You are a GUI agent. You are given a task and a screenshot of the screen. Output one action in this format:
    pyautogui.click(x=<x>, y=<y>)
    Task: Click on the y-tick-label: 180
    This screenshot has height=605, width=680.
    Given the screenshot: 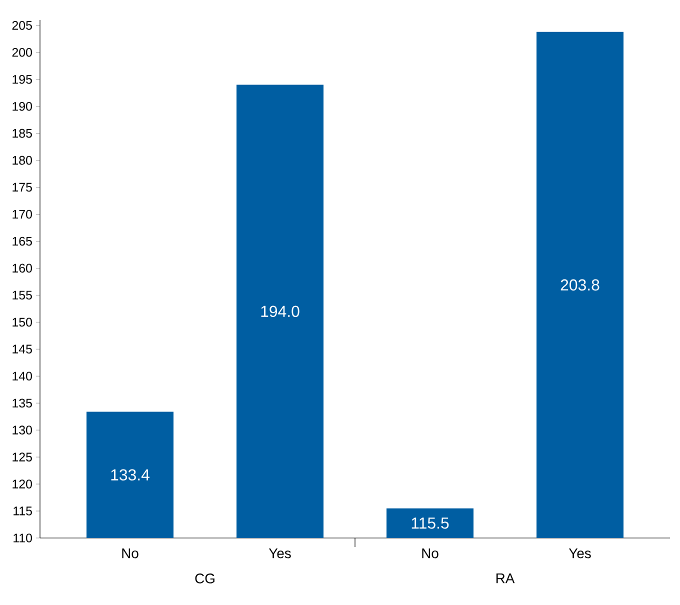 What is the action you would take?
    pyautogui.click(x=22, y=160)
    